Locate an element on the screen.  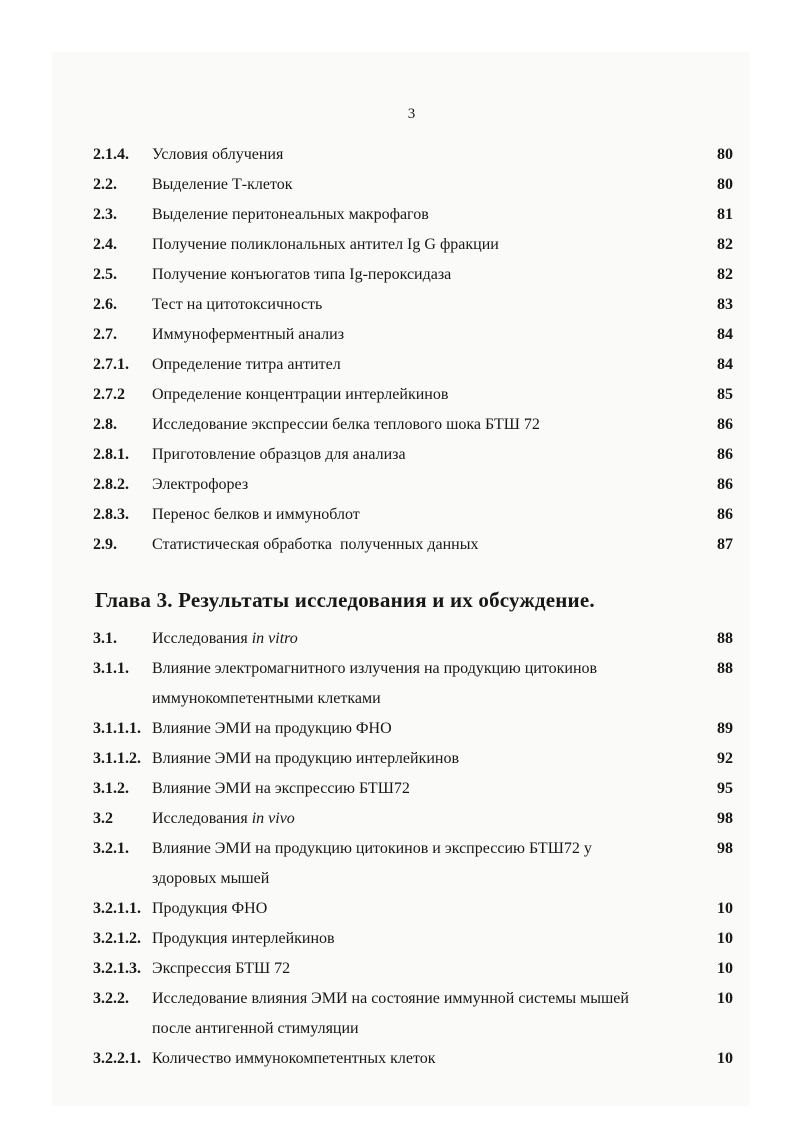
toc-entry-page: 98 is located at coordinates (725, 818).